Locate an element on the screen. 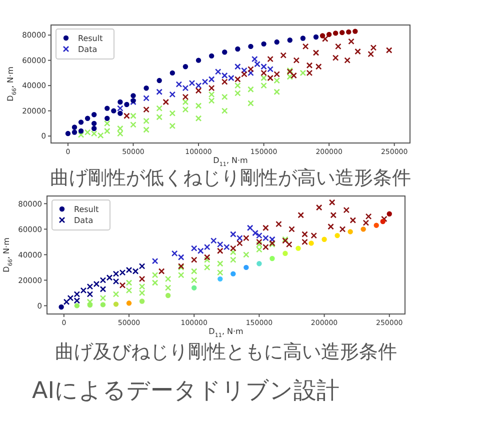 This screenshot has width=489, height=427. text: AIによるデータドリブン設計 is located at coordinates (186, 391).